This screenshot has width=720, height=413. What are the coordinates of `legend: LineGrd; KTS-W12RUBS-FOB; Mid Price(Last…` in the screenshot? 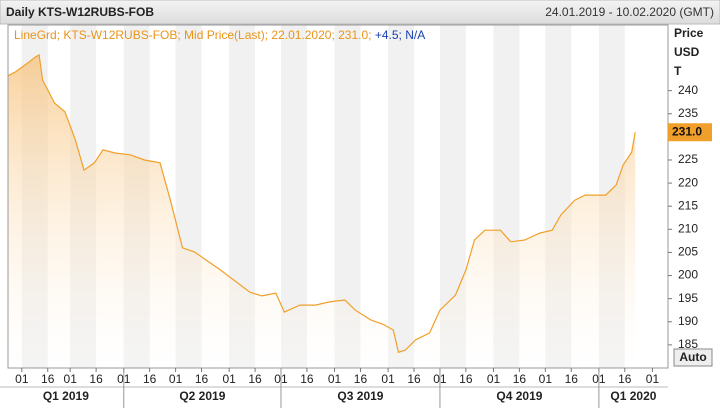 It's located at (219, 35).